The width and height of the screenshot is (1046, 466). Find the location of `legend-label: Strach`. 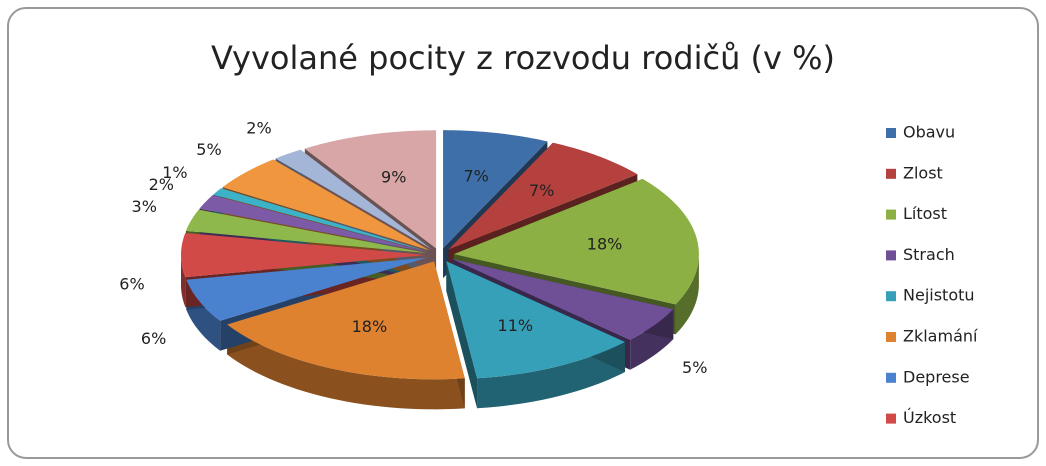

legend-label: Strach is located at coordinates (929, 254).